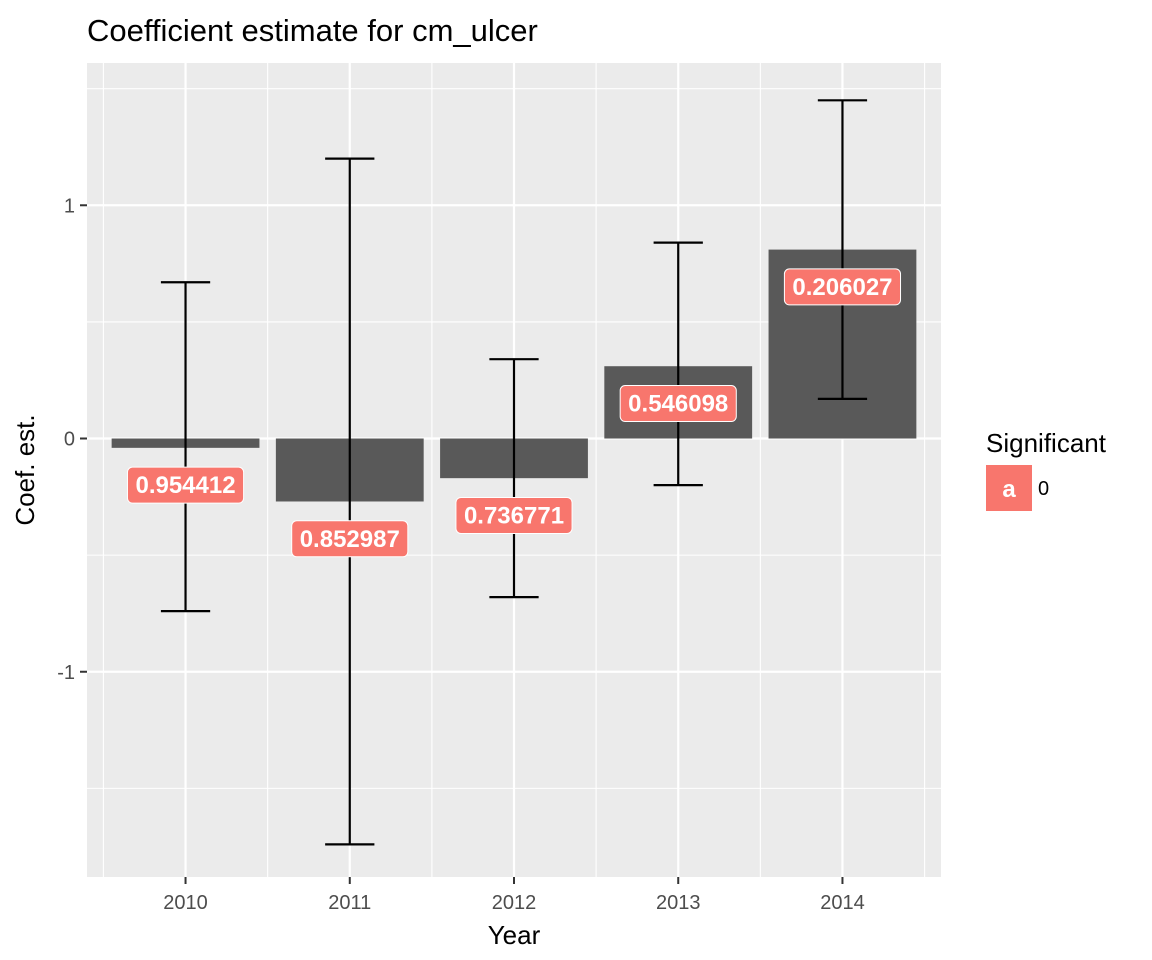  I want to click on error-bar-2011, so click(350, 501).